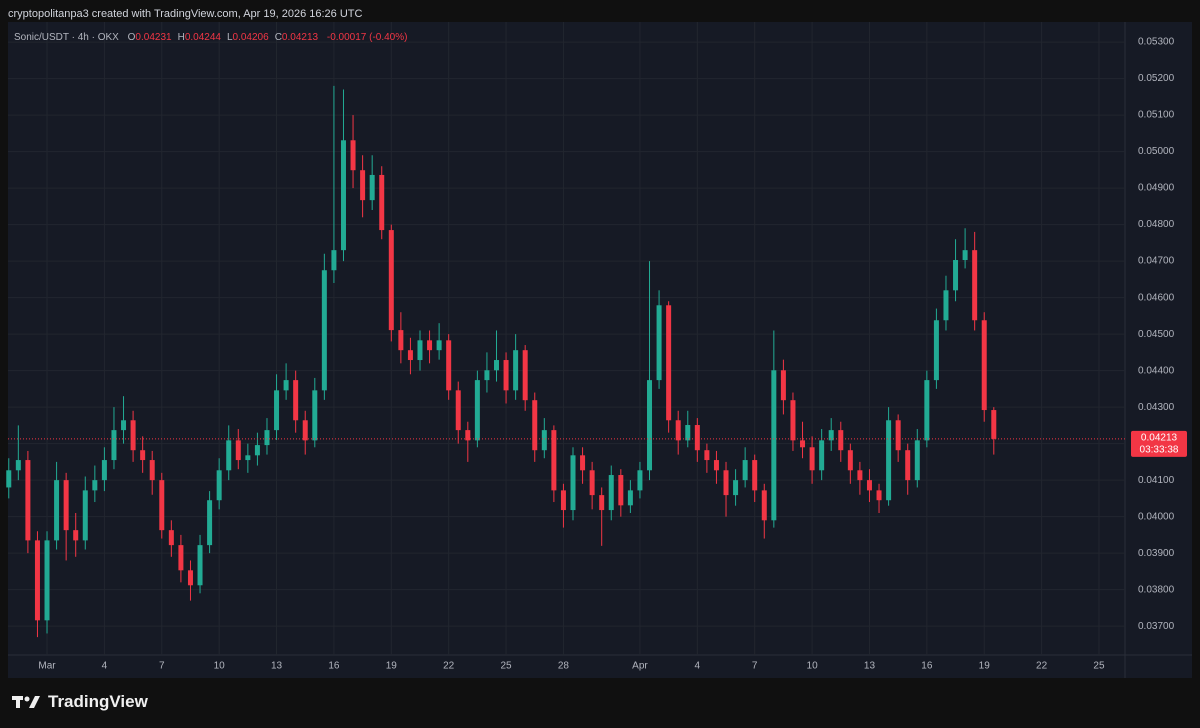  I want to click on footer-logo: TradingView, so click(80, 702).